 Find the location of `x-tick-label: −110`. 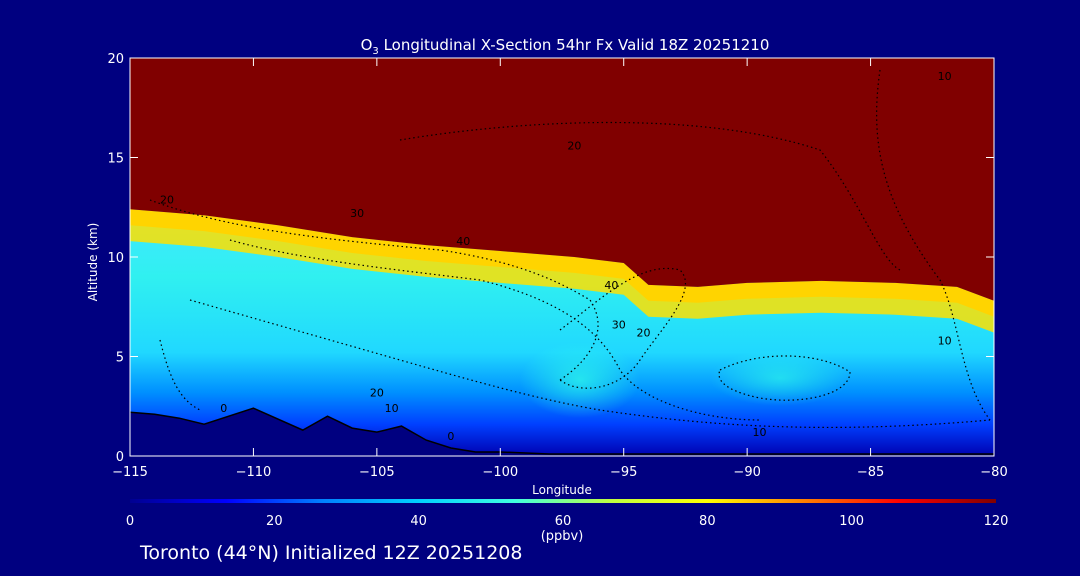

x-tick-label: −110 is located at coordinates (254, 472).